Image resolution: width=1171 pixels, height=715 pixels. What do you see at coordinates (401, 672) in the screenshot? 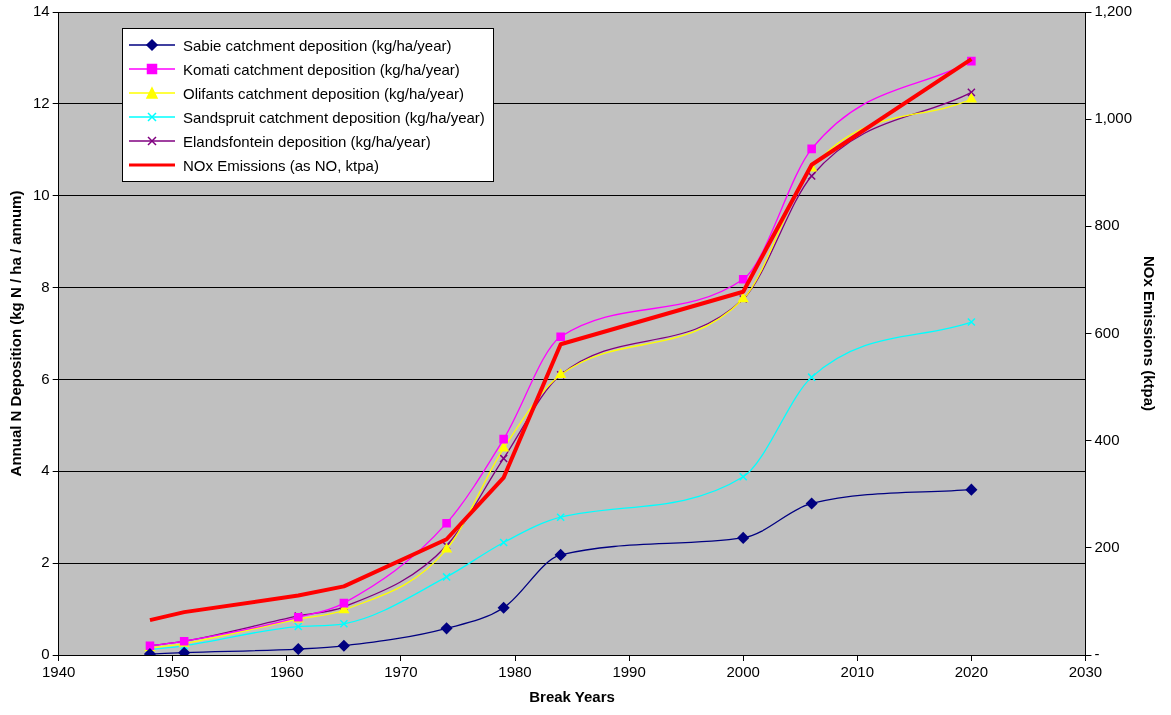
I see `x-tick-label: 1970` at bounding box center [401, 672].